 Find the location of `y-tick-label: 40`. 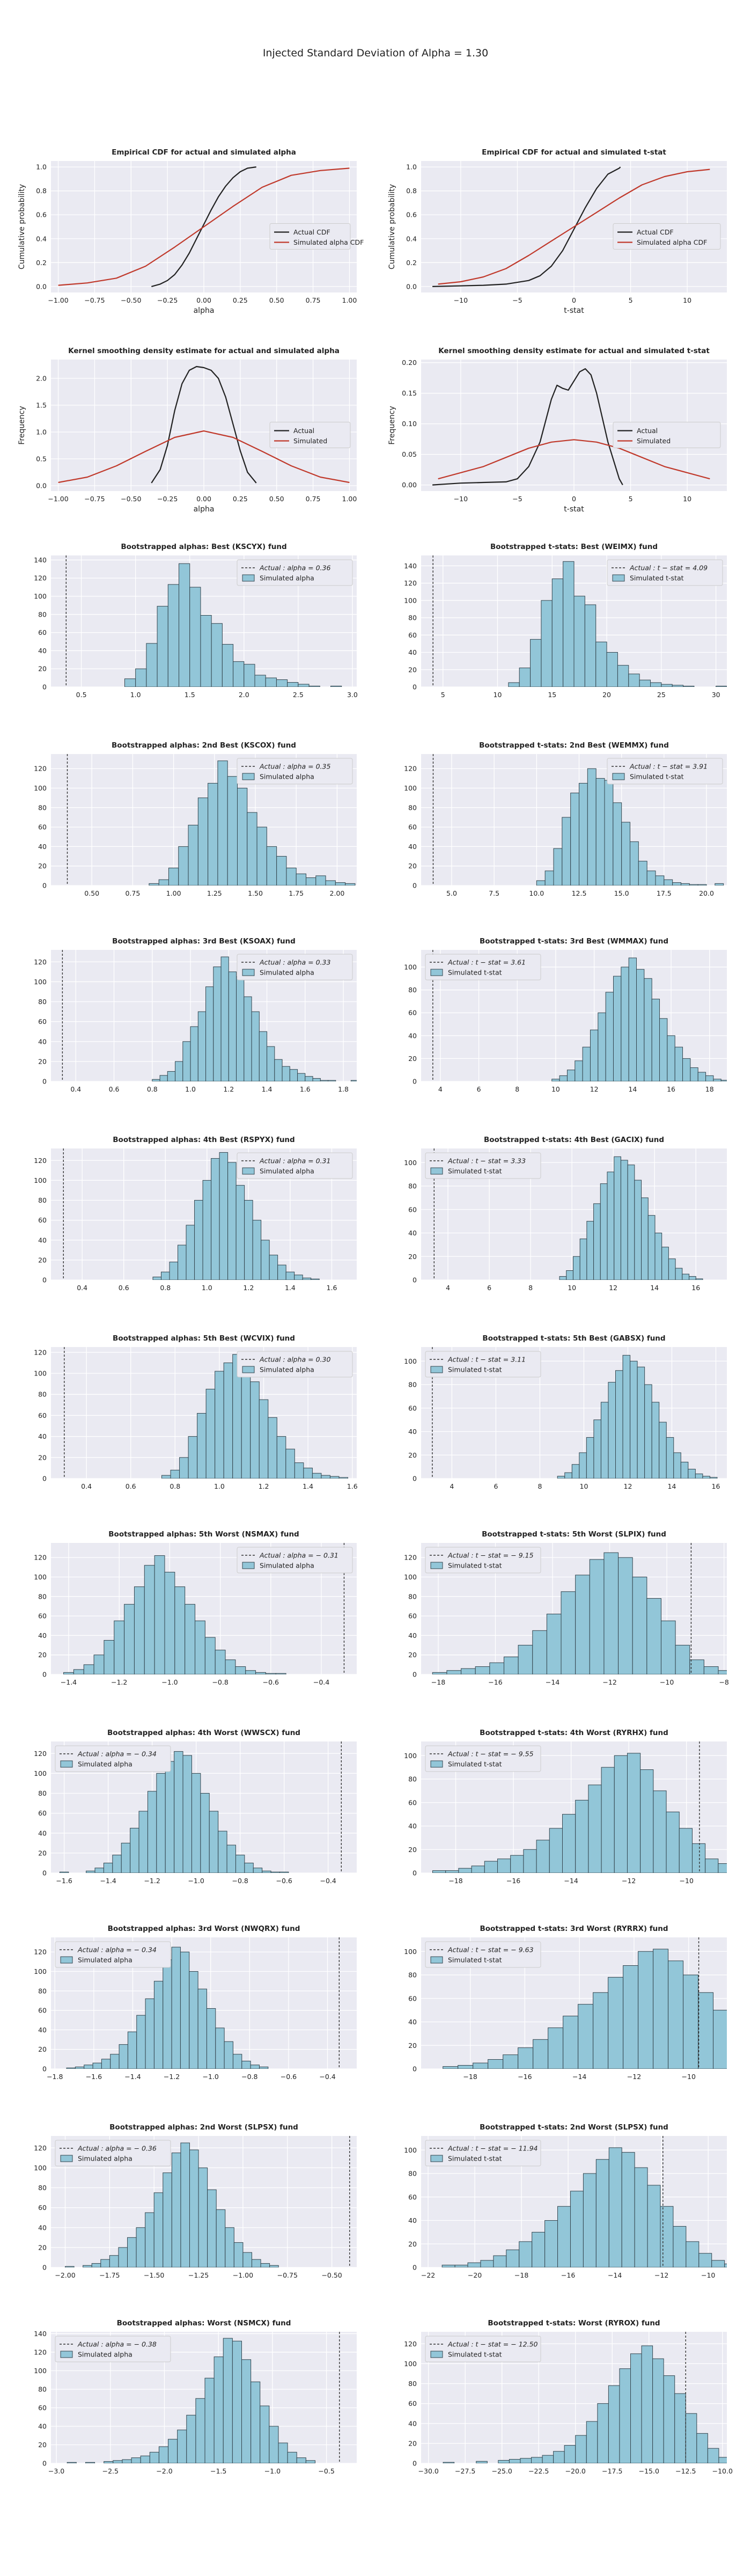

y-tick-label: 40 is located at coordinates (412, 2220).